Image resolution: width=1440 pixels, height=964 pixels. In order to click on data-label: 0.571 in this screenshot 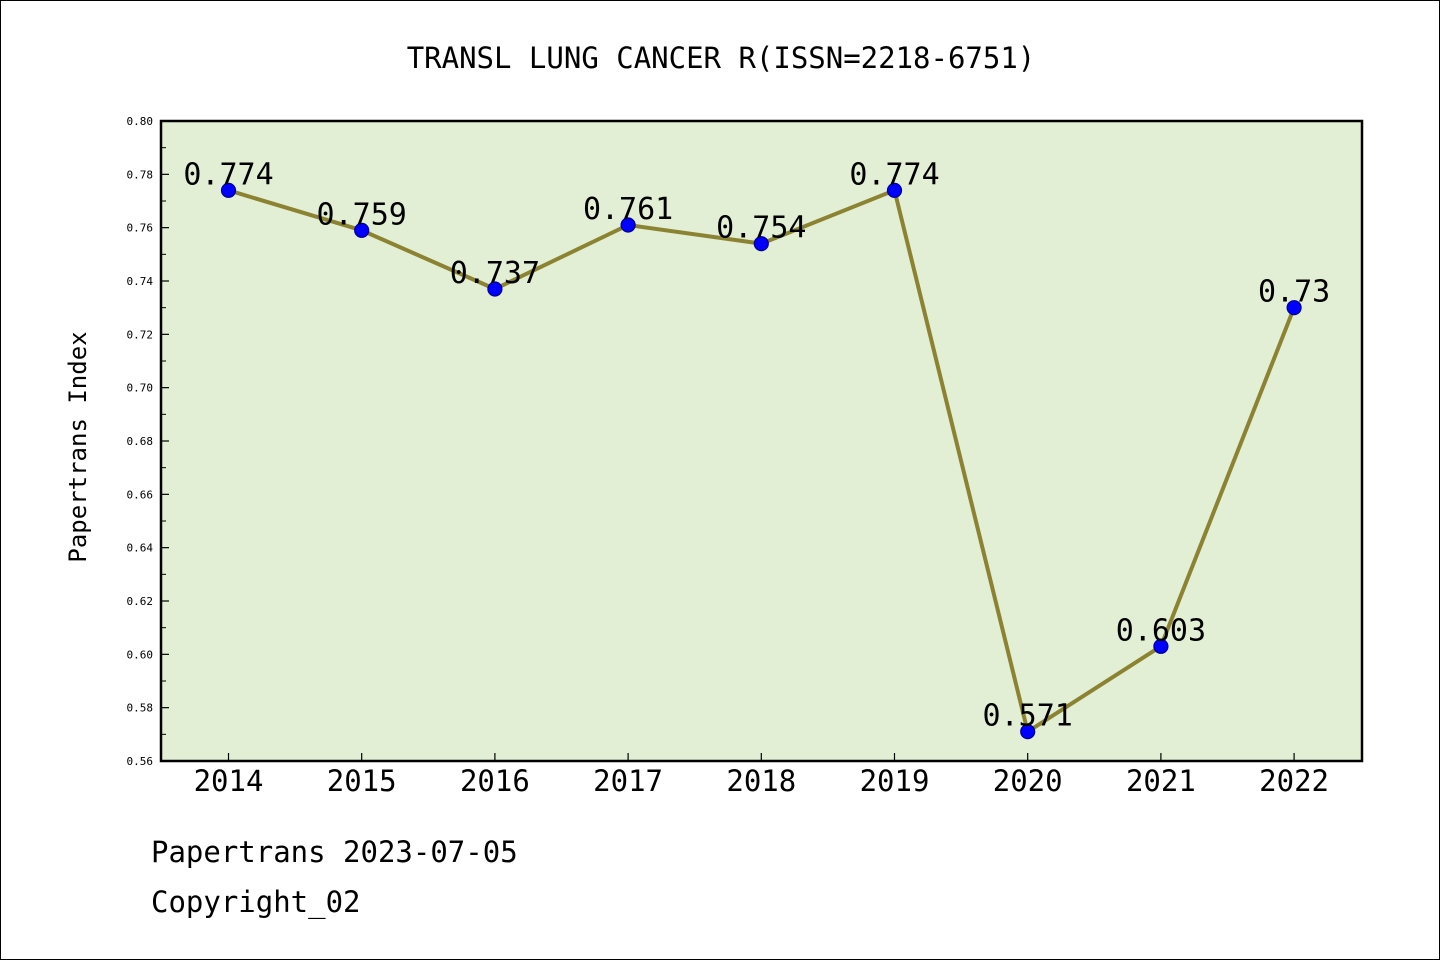, I will do `click(1028, 716)`.